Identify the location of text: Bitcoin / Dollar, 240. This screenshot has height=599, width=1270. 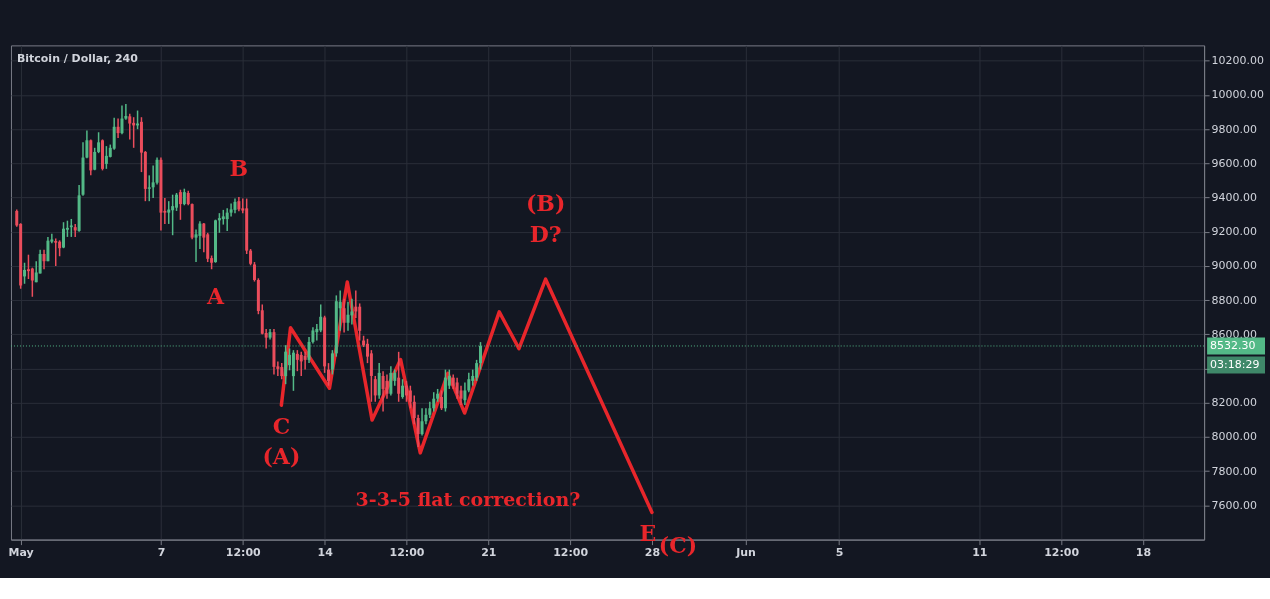
(77, 59).